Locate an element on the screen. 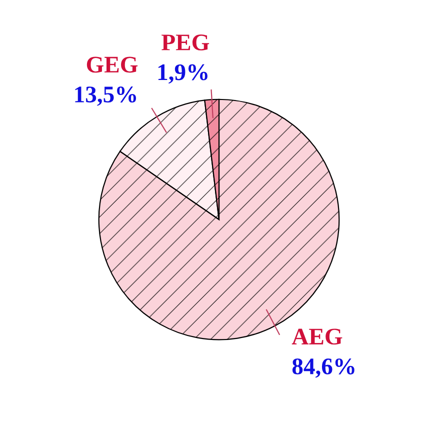  data-label: 1,9% is located at coordinates (183, 74).